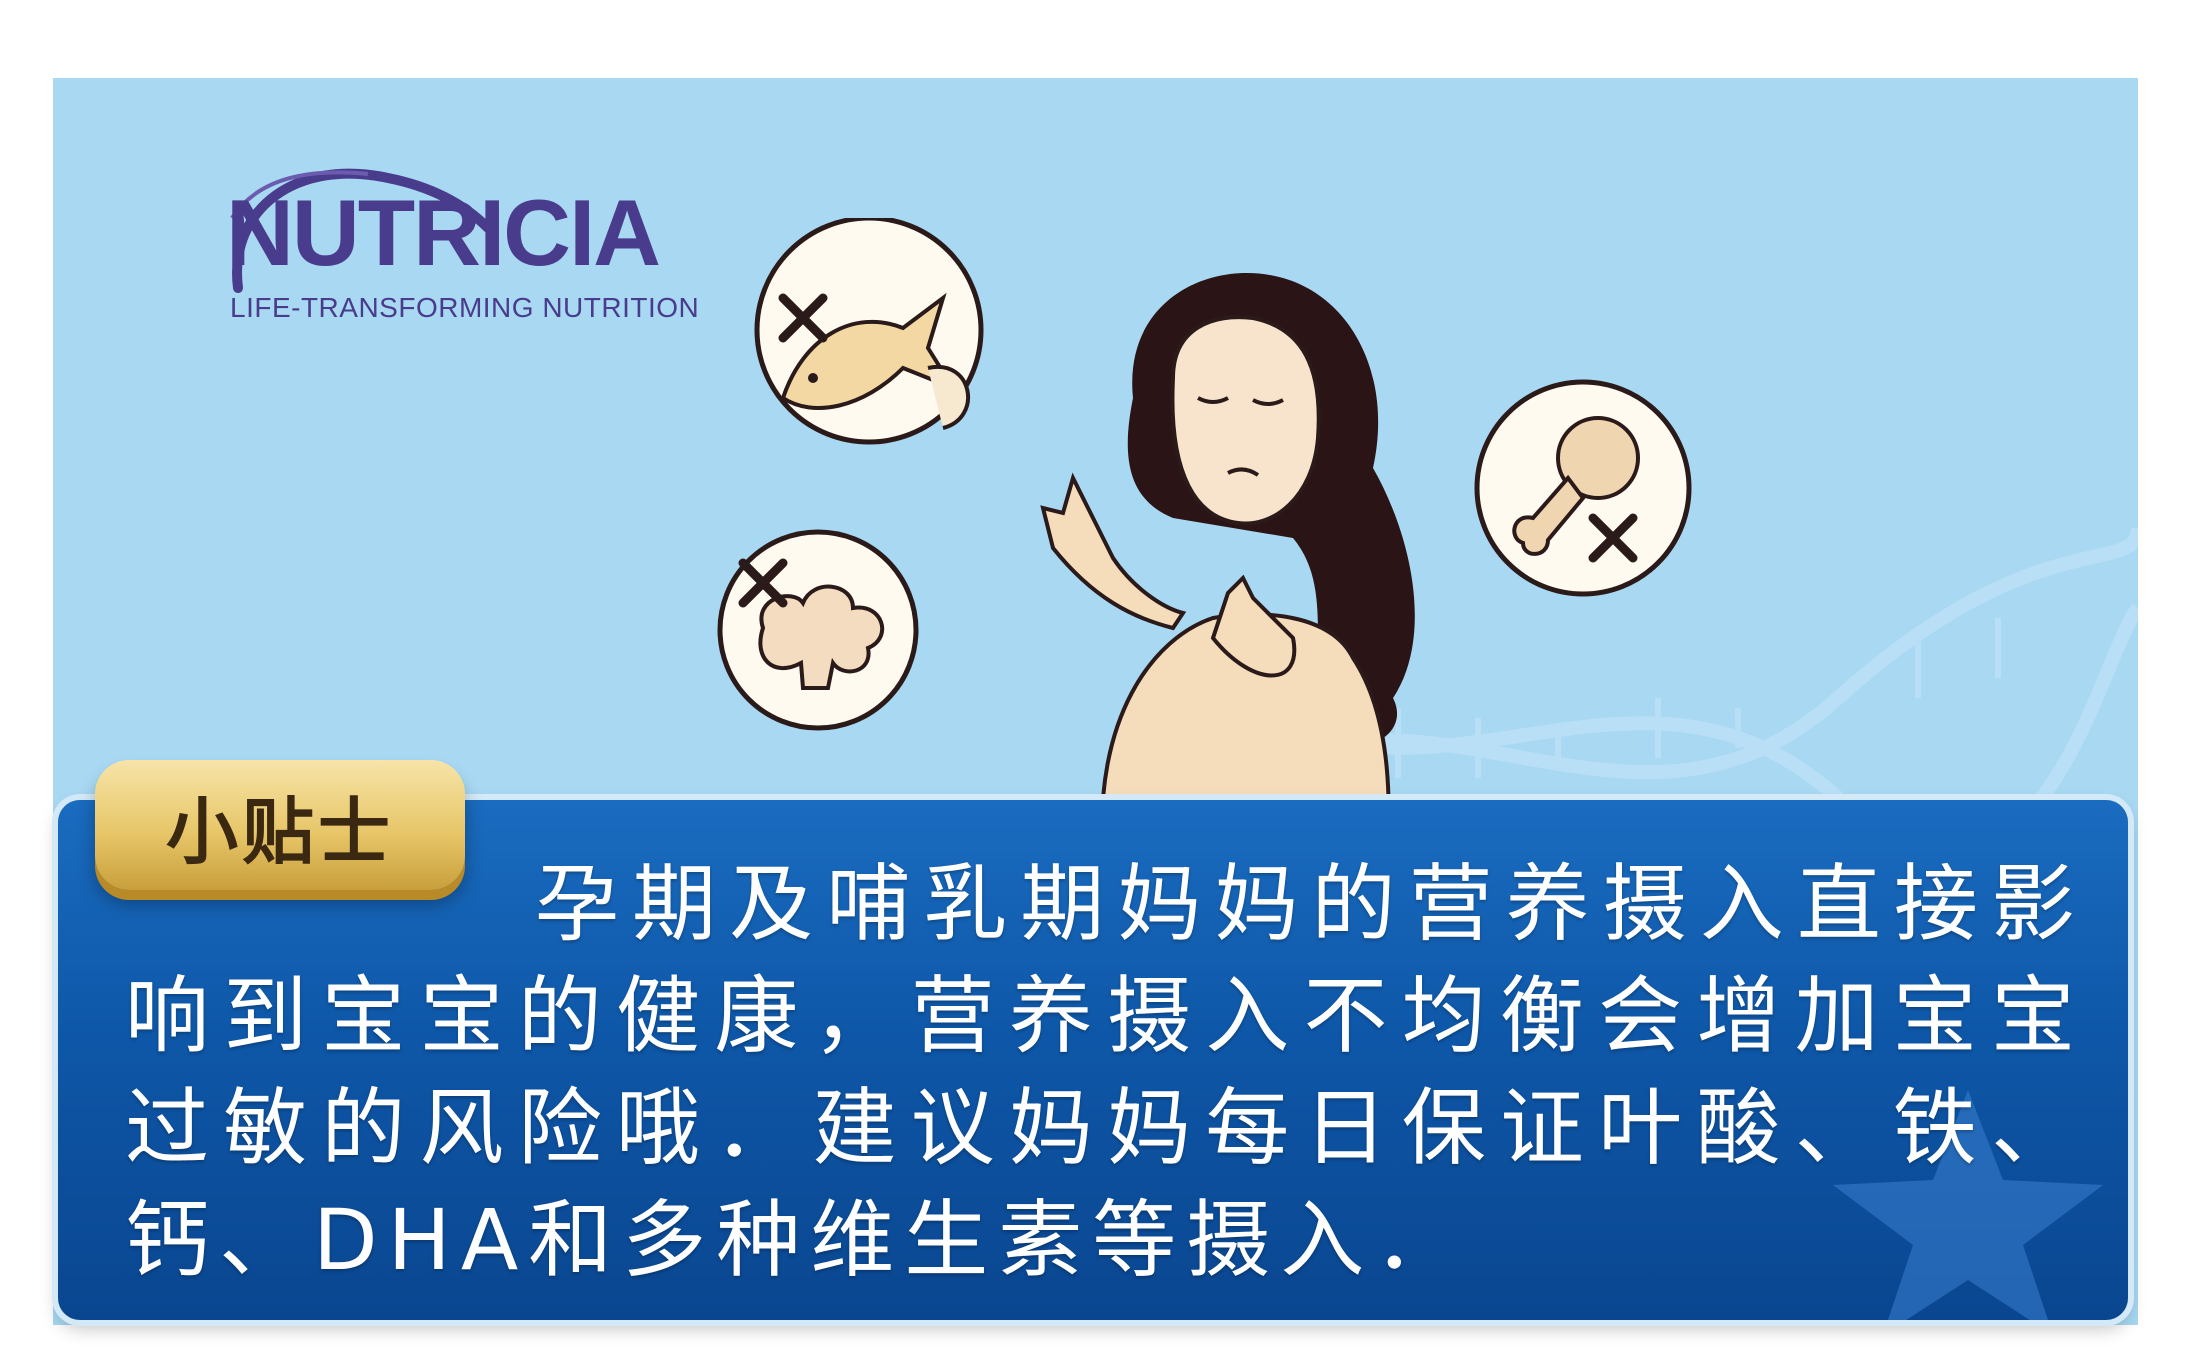  Describe the element at coordinates (869, 331) in the screenshot. I see `fish-shrimp-bubble-icon` at that location.